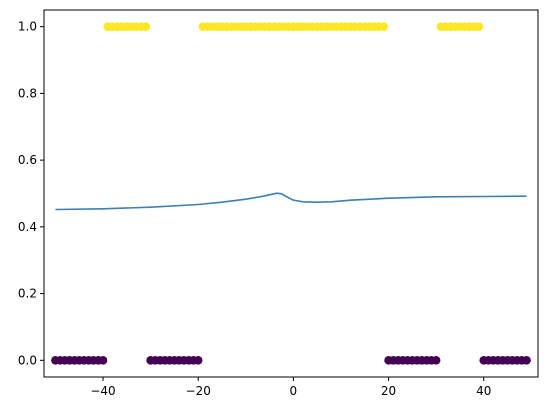  Describe the element at coordinates (388, 391) in the screenshot. I see `x-tick-label: 20` at that location.